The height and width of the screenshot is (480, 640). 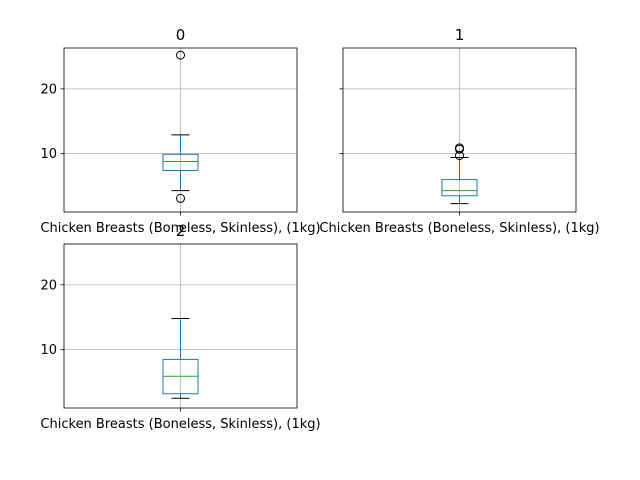 What do you see at coordinates (181, 35) in the screenshot?
I see `subplot-title: 0` at bounding box center [181, 35].